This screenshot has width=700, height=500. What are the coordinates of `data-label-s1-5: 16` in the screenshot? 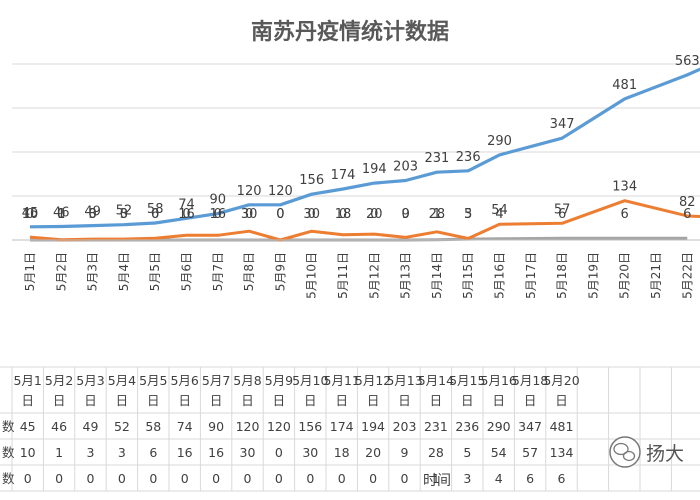 It's located at (186, 214).